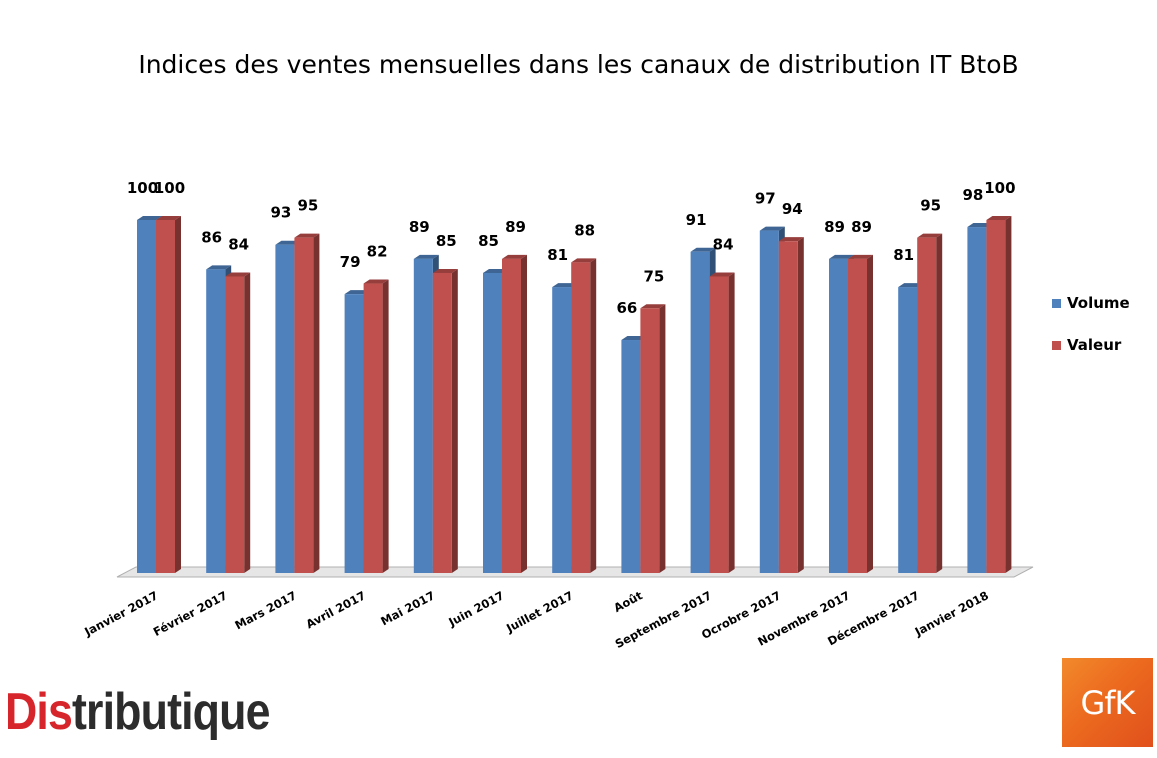 The image size is (1157, 758). What do you see at coordinates (972, 195) in the screenshot?
I see `data-label-volume: 98` at bounding box center [972, 195].